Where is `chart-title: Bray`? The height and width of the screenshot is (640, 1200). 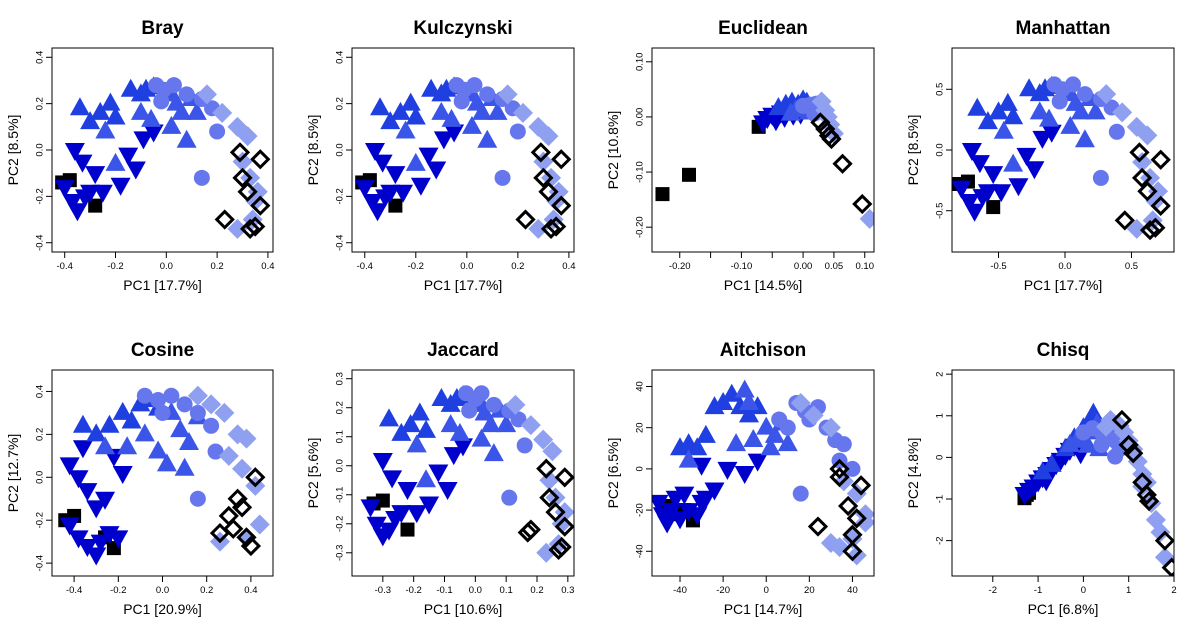
chart-title: Bray is located at coordinates (162, 28).